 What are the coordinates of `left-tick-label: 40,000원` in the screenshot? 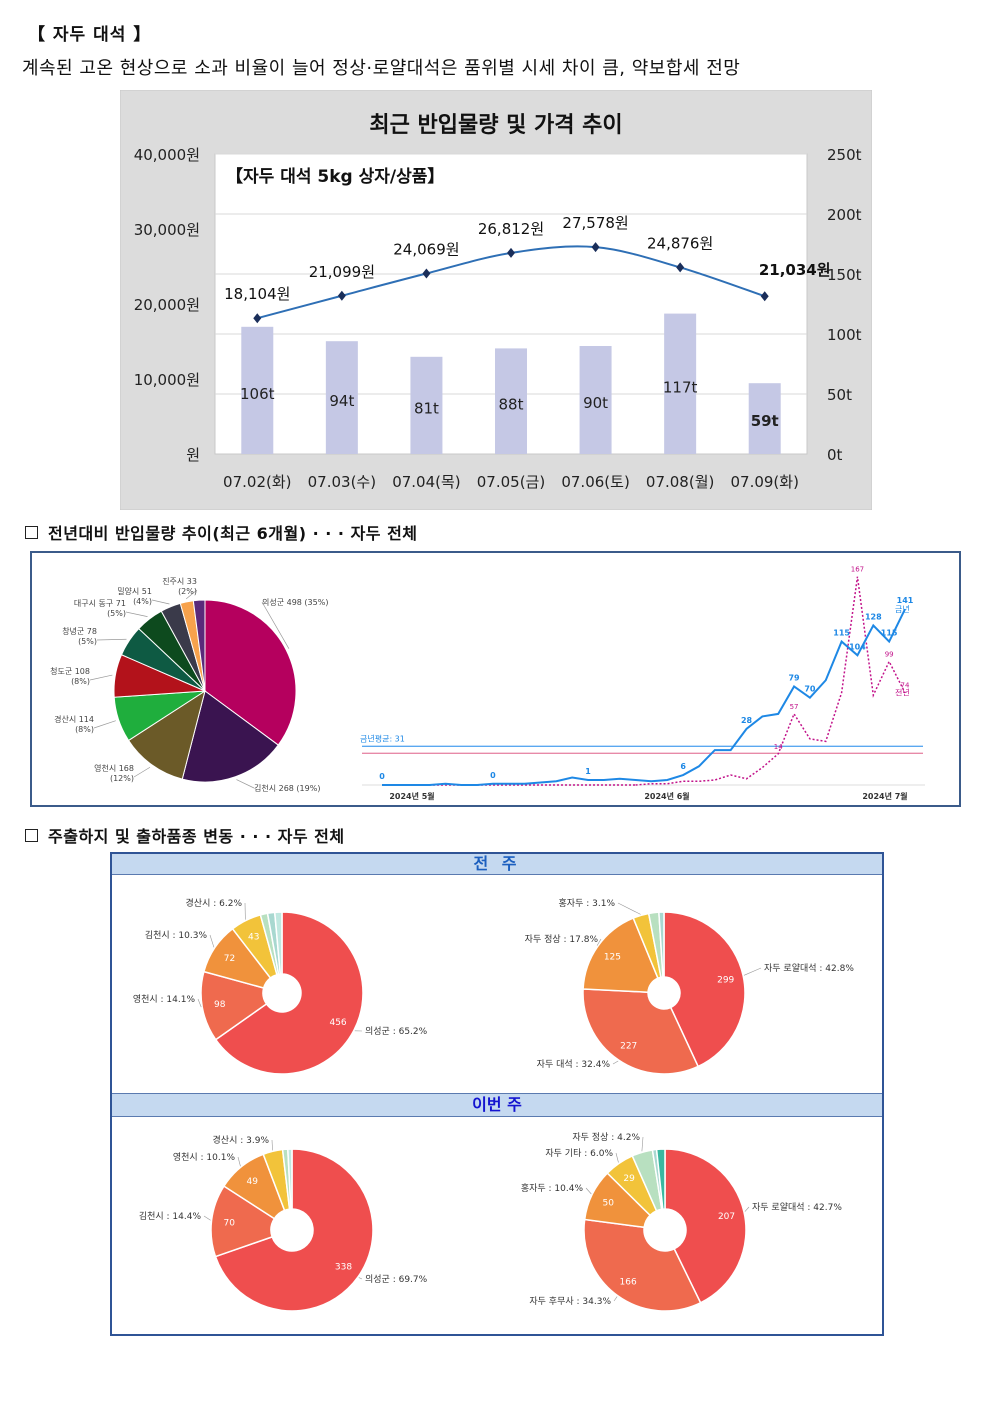 It's located at (167, 155).